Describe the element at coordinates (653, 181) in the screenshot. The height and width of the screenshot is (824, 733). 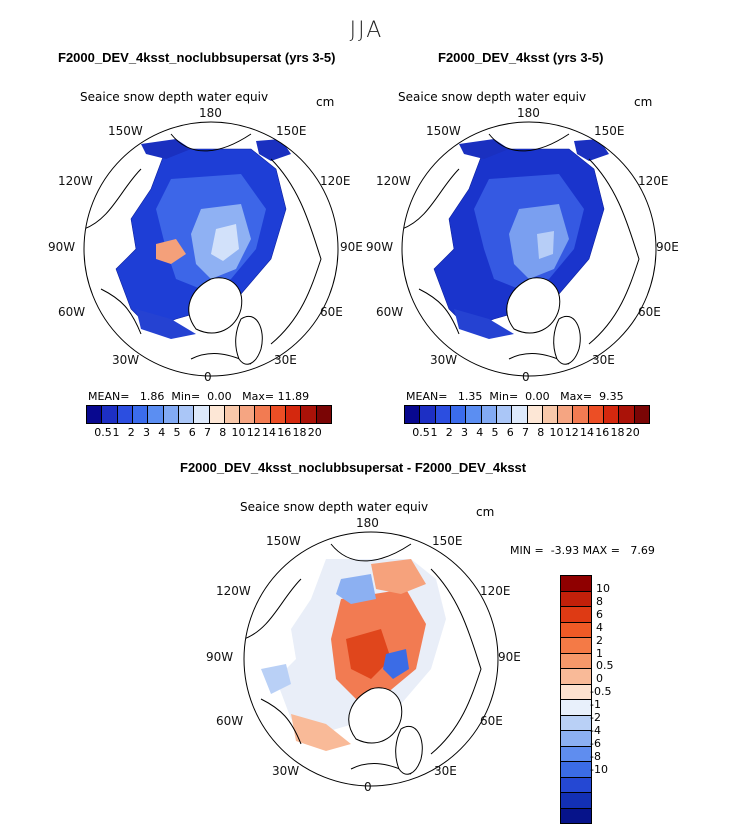
I see `right-lon-120e: 120E` at that location.